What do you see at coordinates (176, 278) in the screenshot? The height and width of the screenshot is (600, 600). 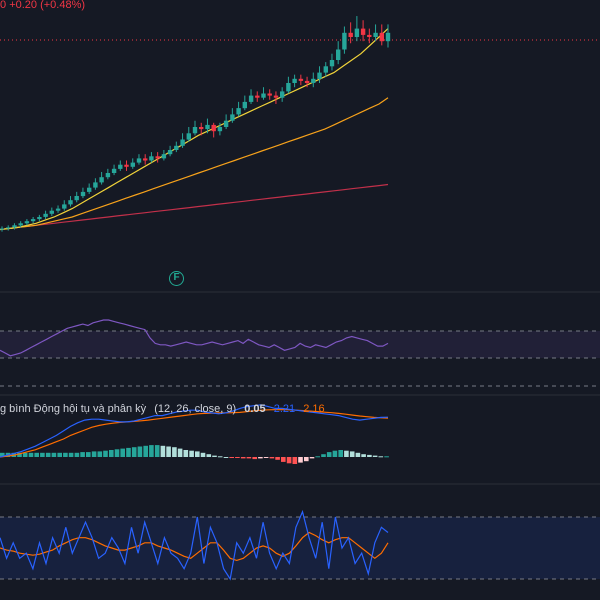 I see `event-flag-icon: F` at bounding box center [176, 278].